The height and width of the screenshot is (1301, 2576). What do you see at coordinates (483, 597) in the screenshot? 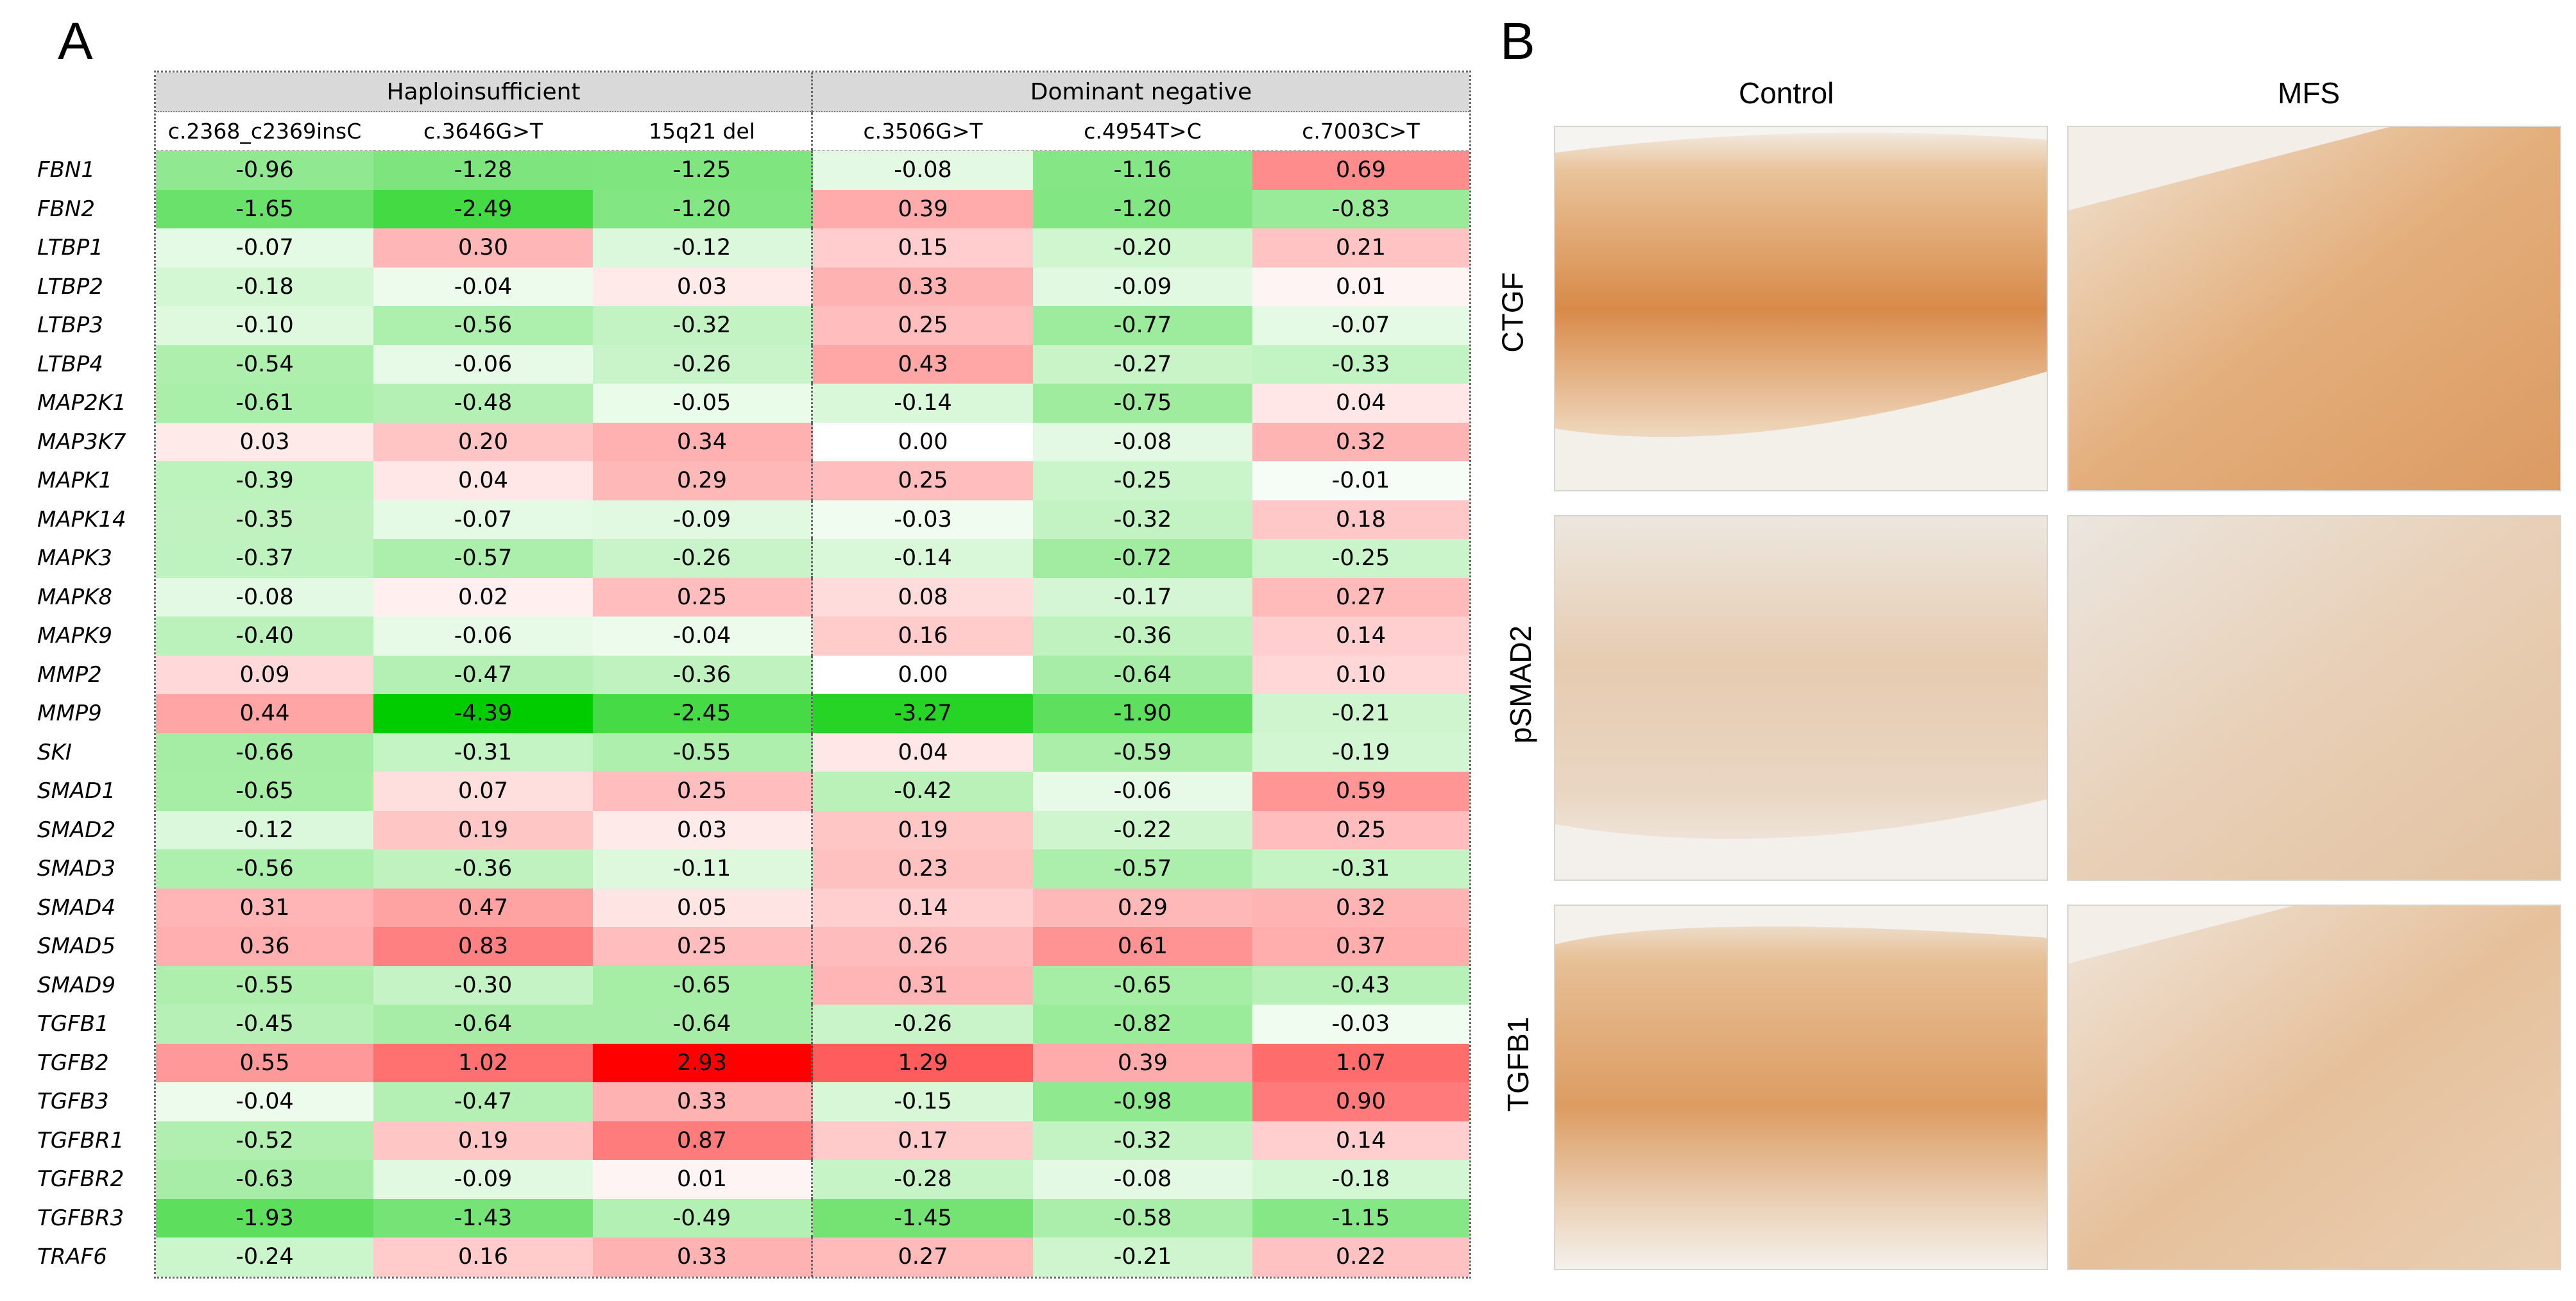
I see `heatmap-cell: 0.02` at bounding box center [483, 597].